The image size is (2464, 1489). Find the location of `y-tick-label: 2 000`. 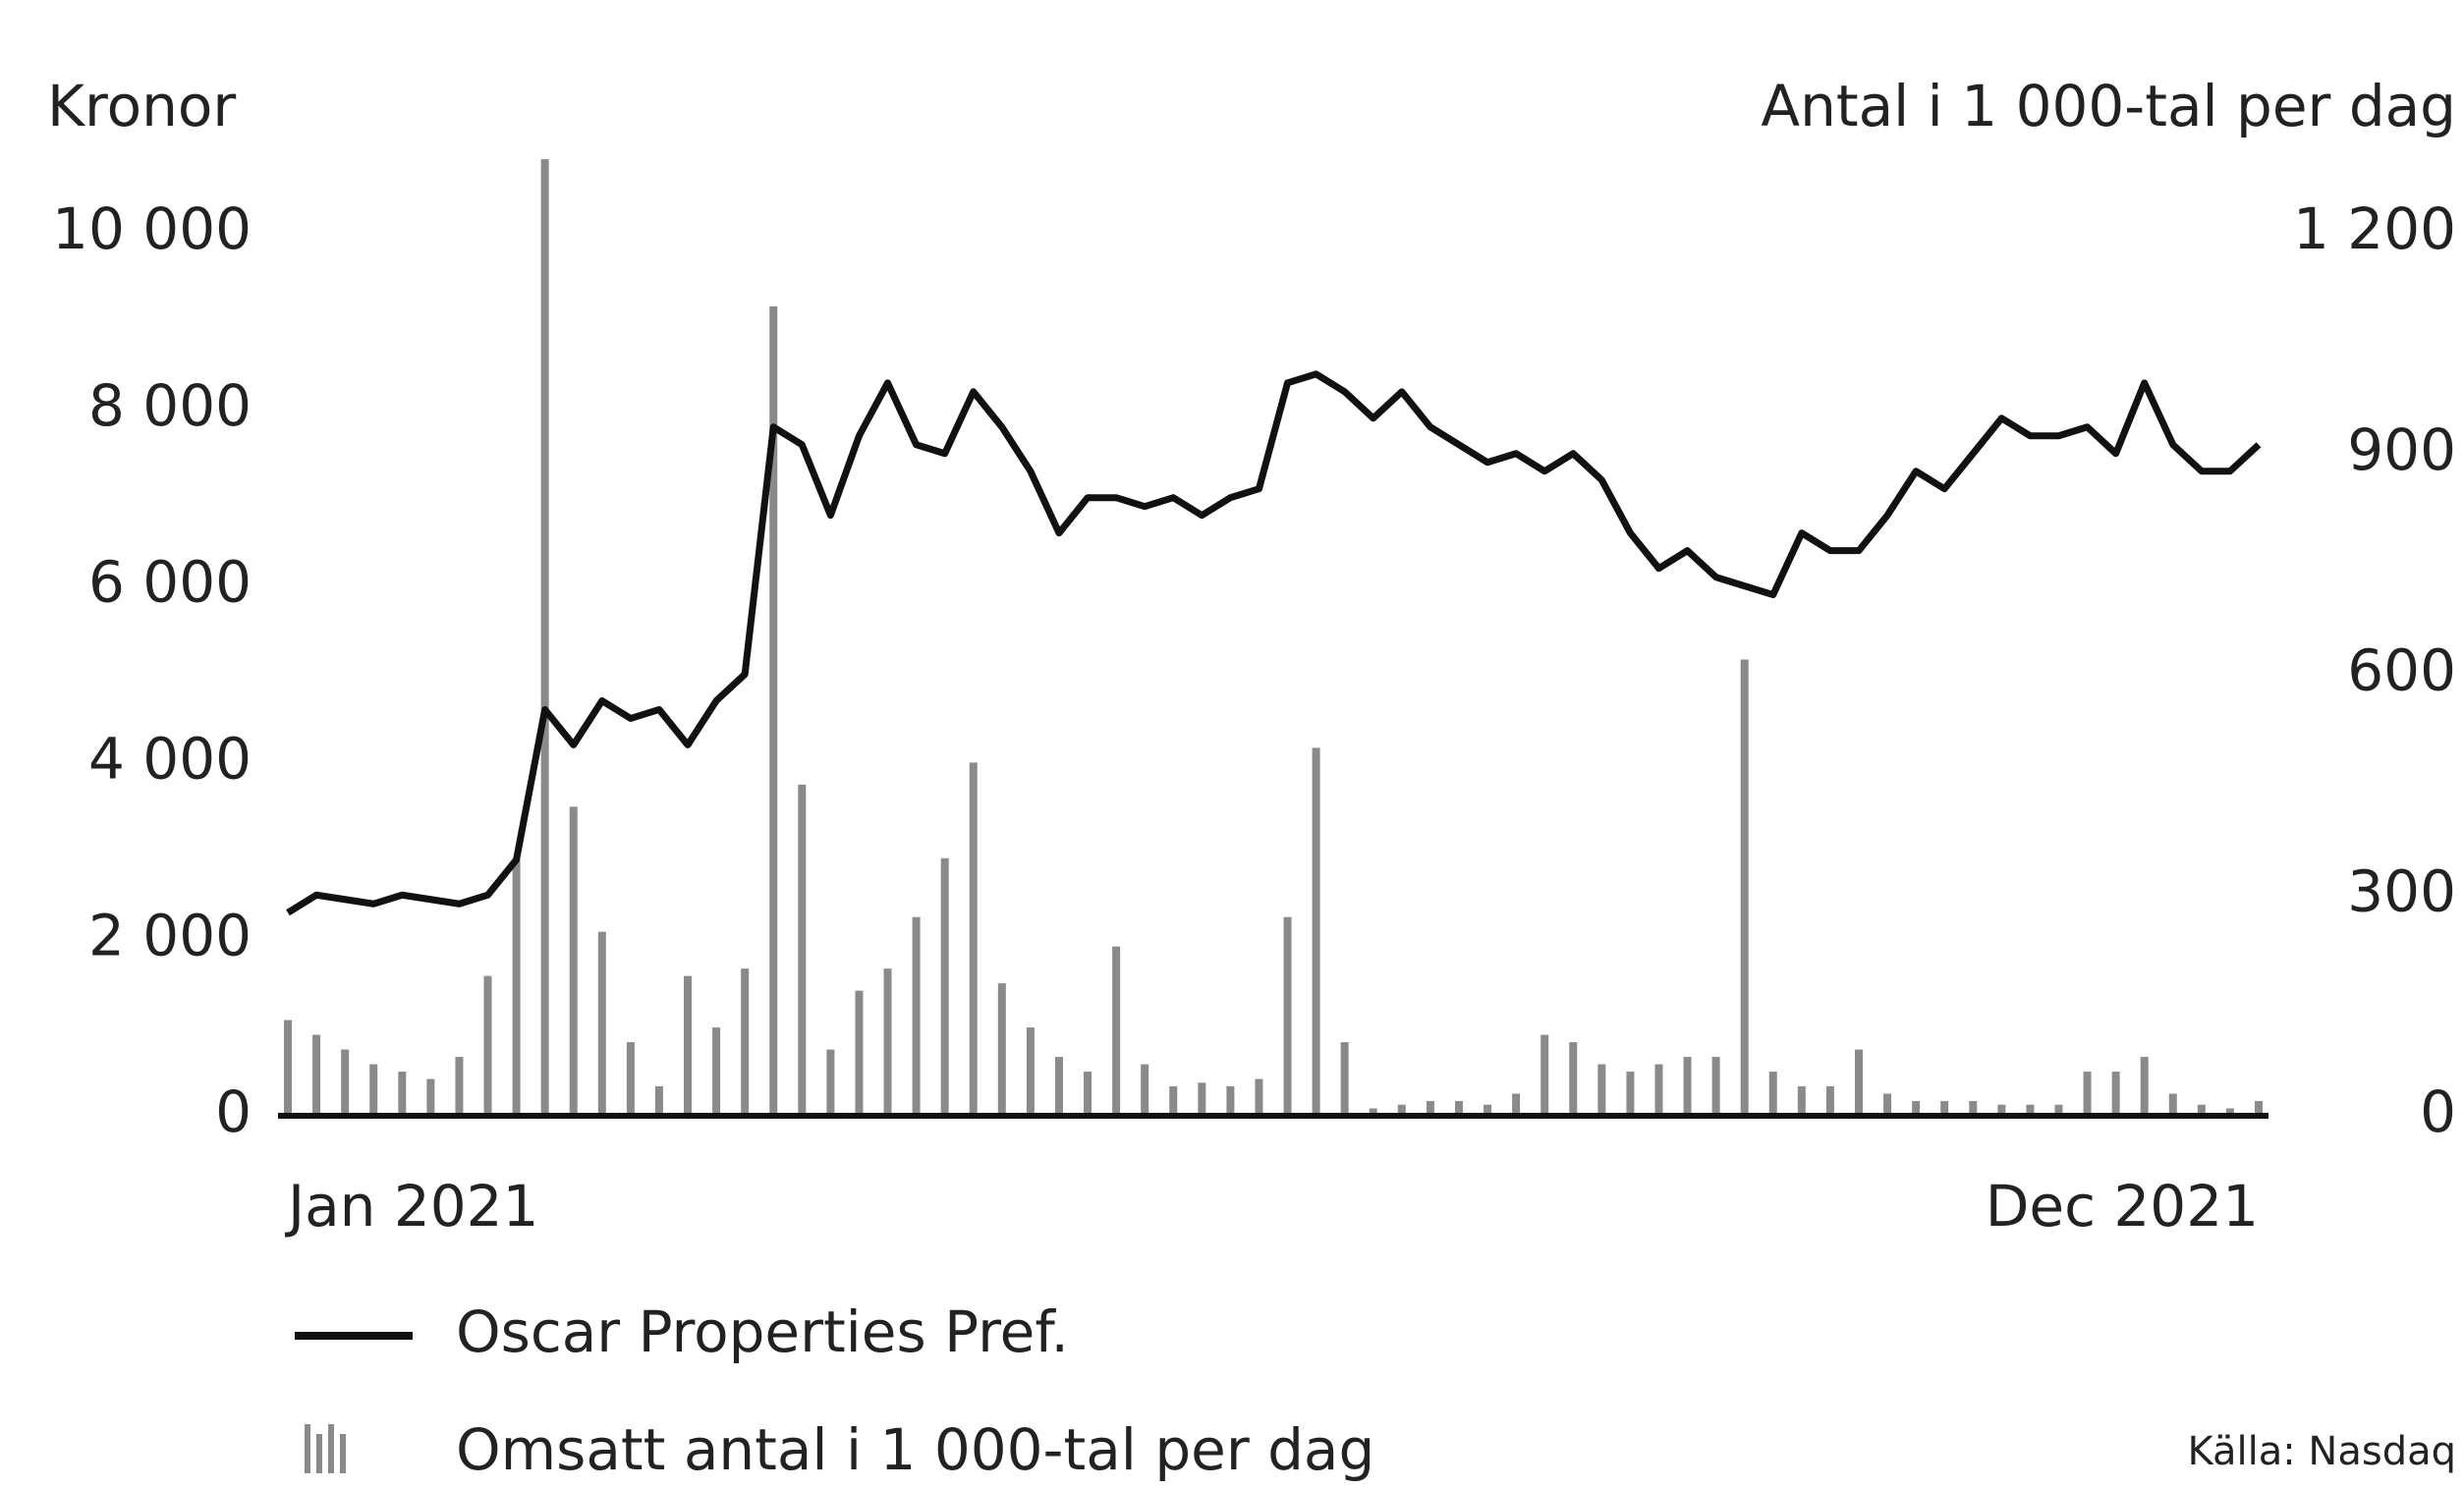

y-tick-label: 2 000 is located at coordinates (170, 935).